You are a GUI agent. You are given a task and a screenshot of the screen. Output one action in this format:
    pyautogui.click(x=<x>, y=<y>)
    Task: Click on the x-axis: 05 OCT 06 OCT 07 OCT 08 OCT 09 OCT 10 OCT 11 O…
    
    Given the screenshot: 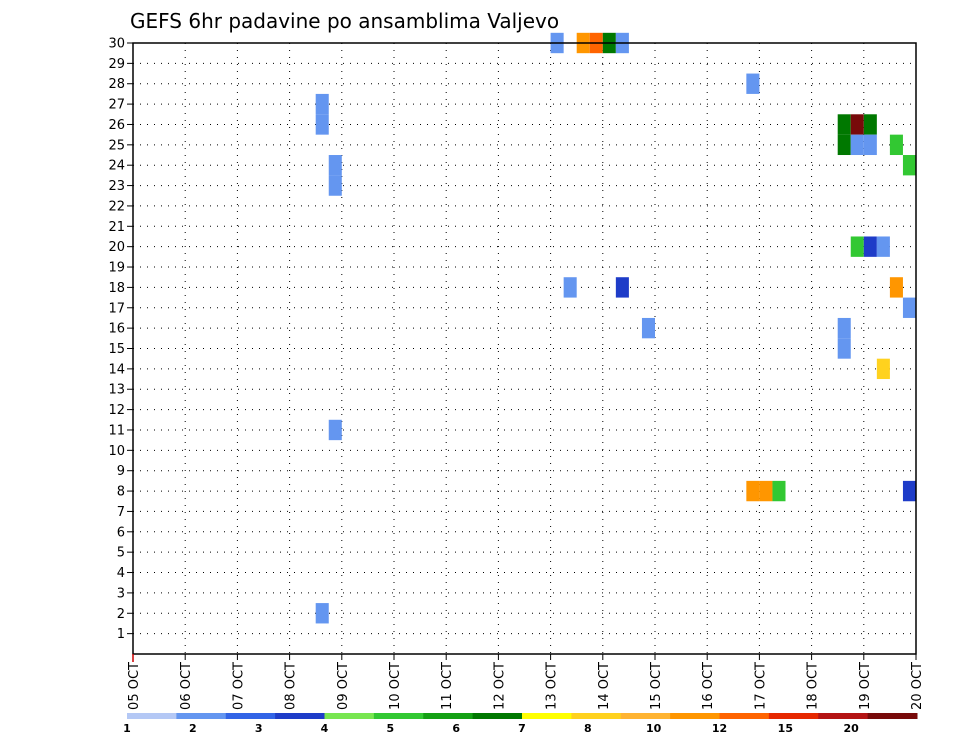 What is the action you would take?
    pyautogui.click(x=526, y=682)
    